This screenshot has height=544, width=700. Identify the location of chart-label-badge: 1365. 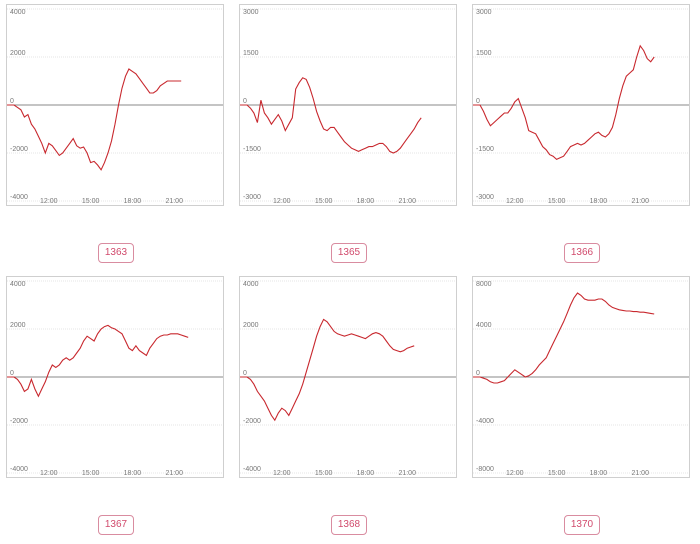
(349, 253).